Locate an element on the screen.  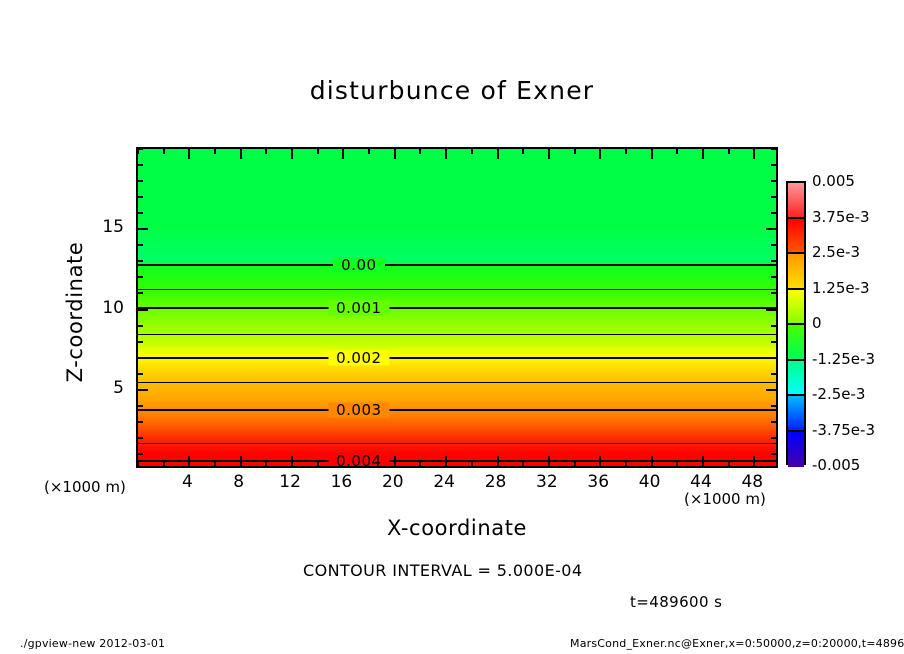
x-axis-tick-label: 8 is located at coordinates (239, 482).